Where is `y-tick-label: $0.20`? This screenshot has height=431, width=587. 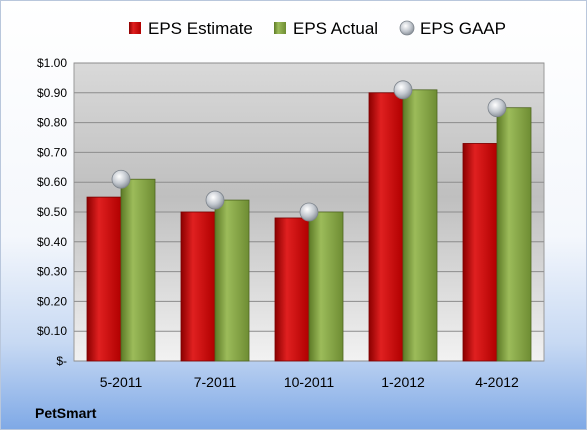
y-tick-label: $0.20 is located at coordinates (52, 301).